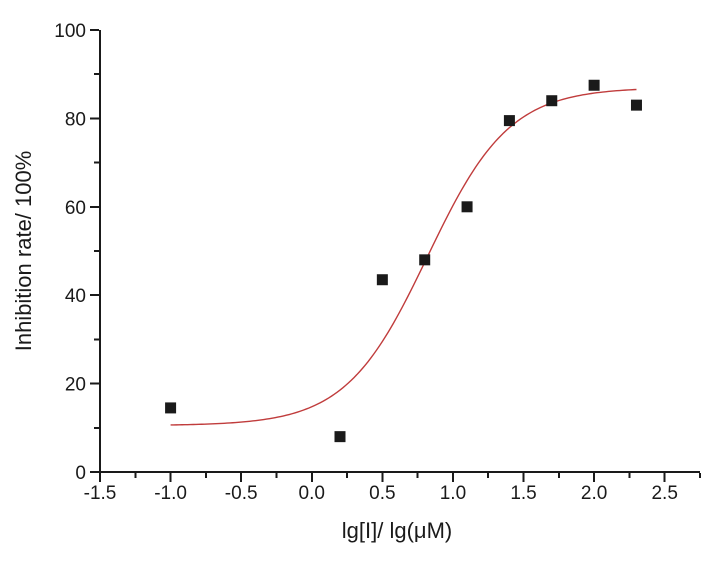 Image resolution: width=717 pixels, height=561 pixels. I want to click on y-tick-label: 80, so click(75, 119).